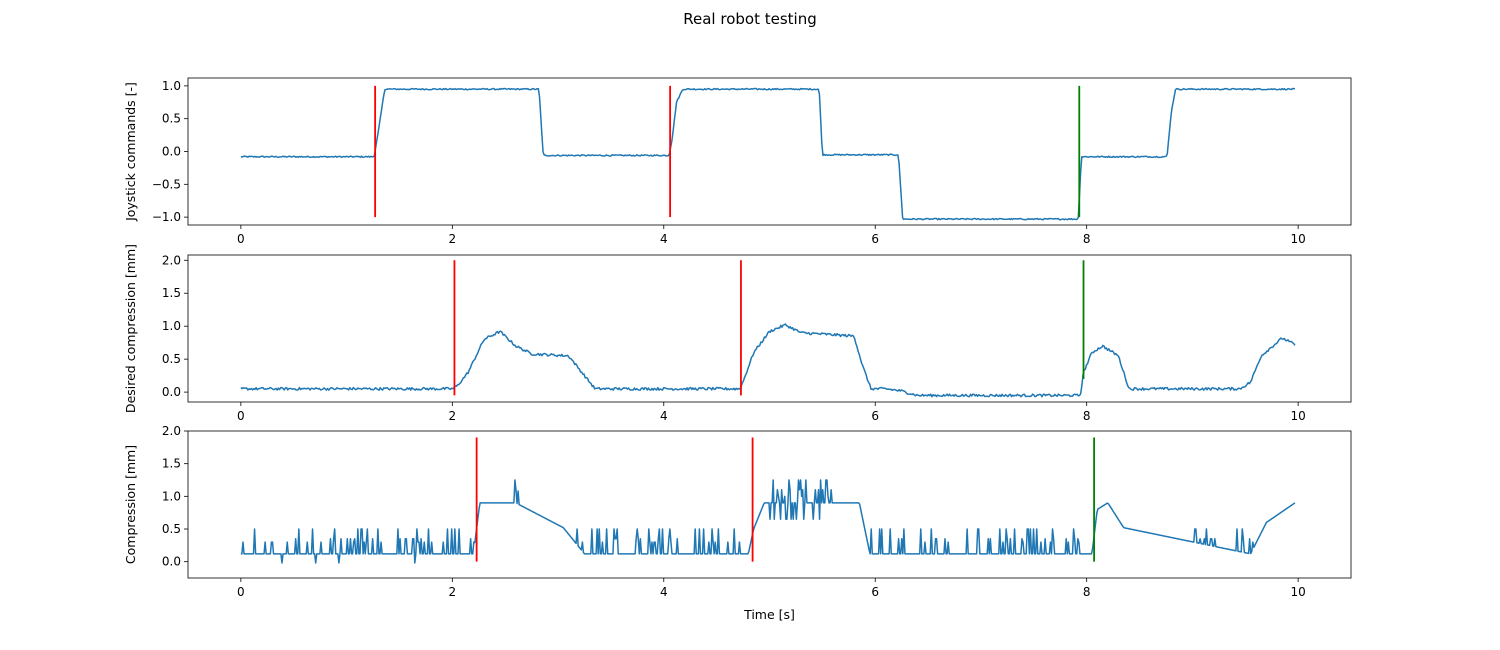  I want to click on y-tick-label: −0.5, so click(166, 184).